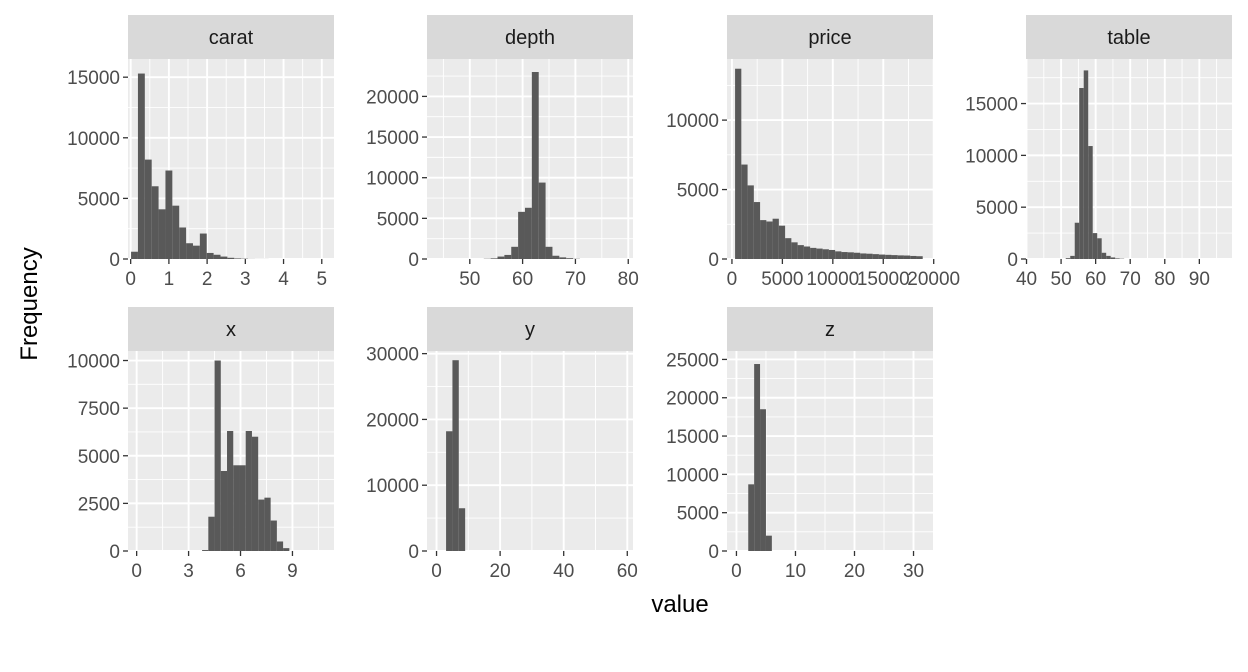  I want to click on x-tick-label: 80, so click(628, 279).